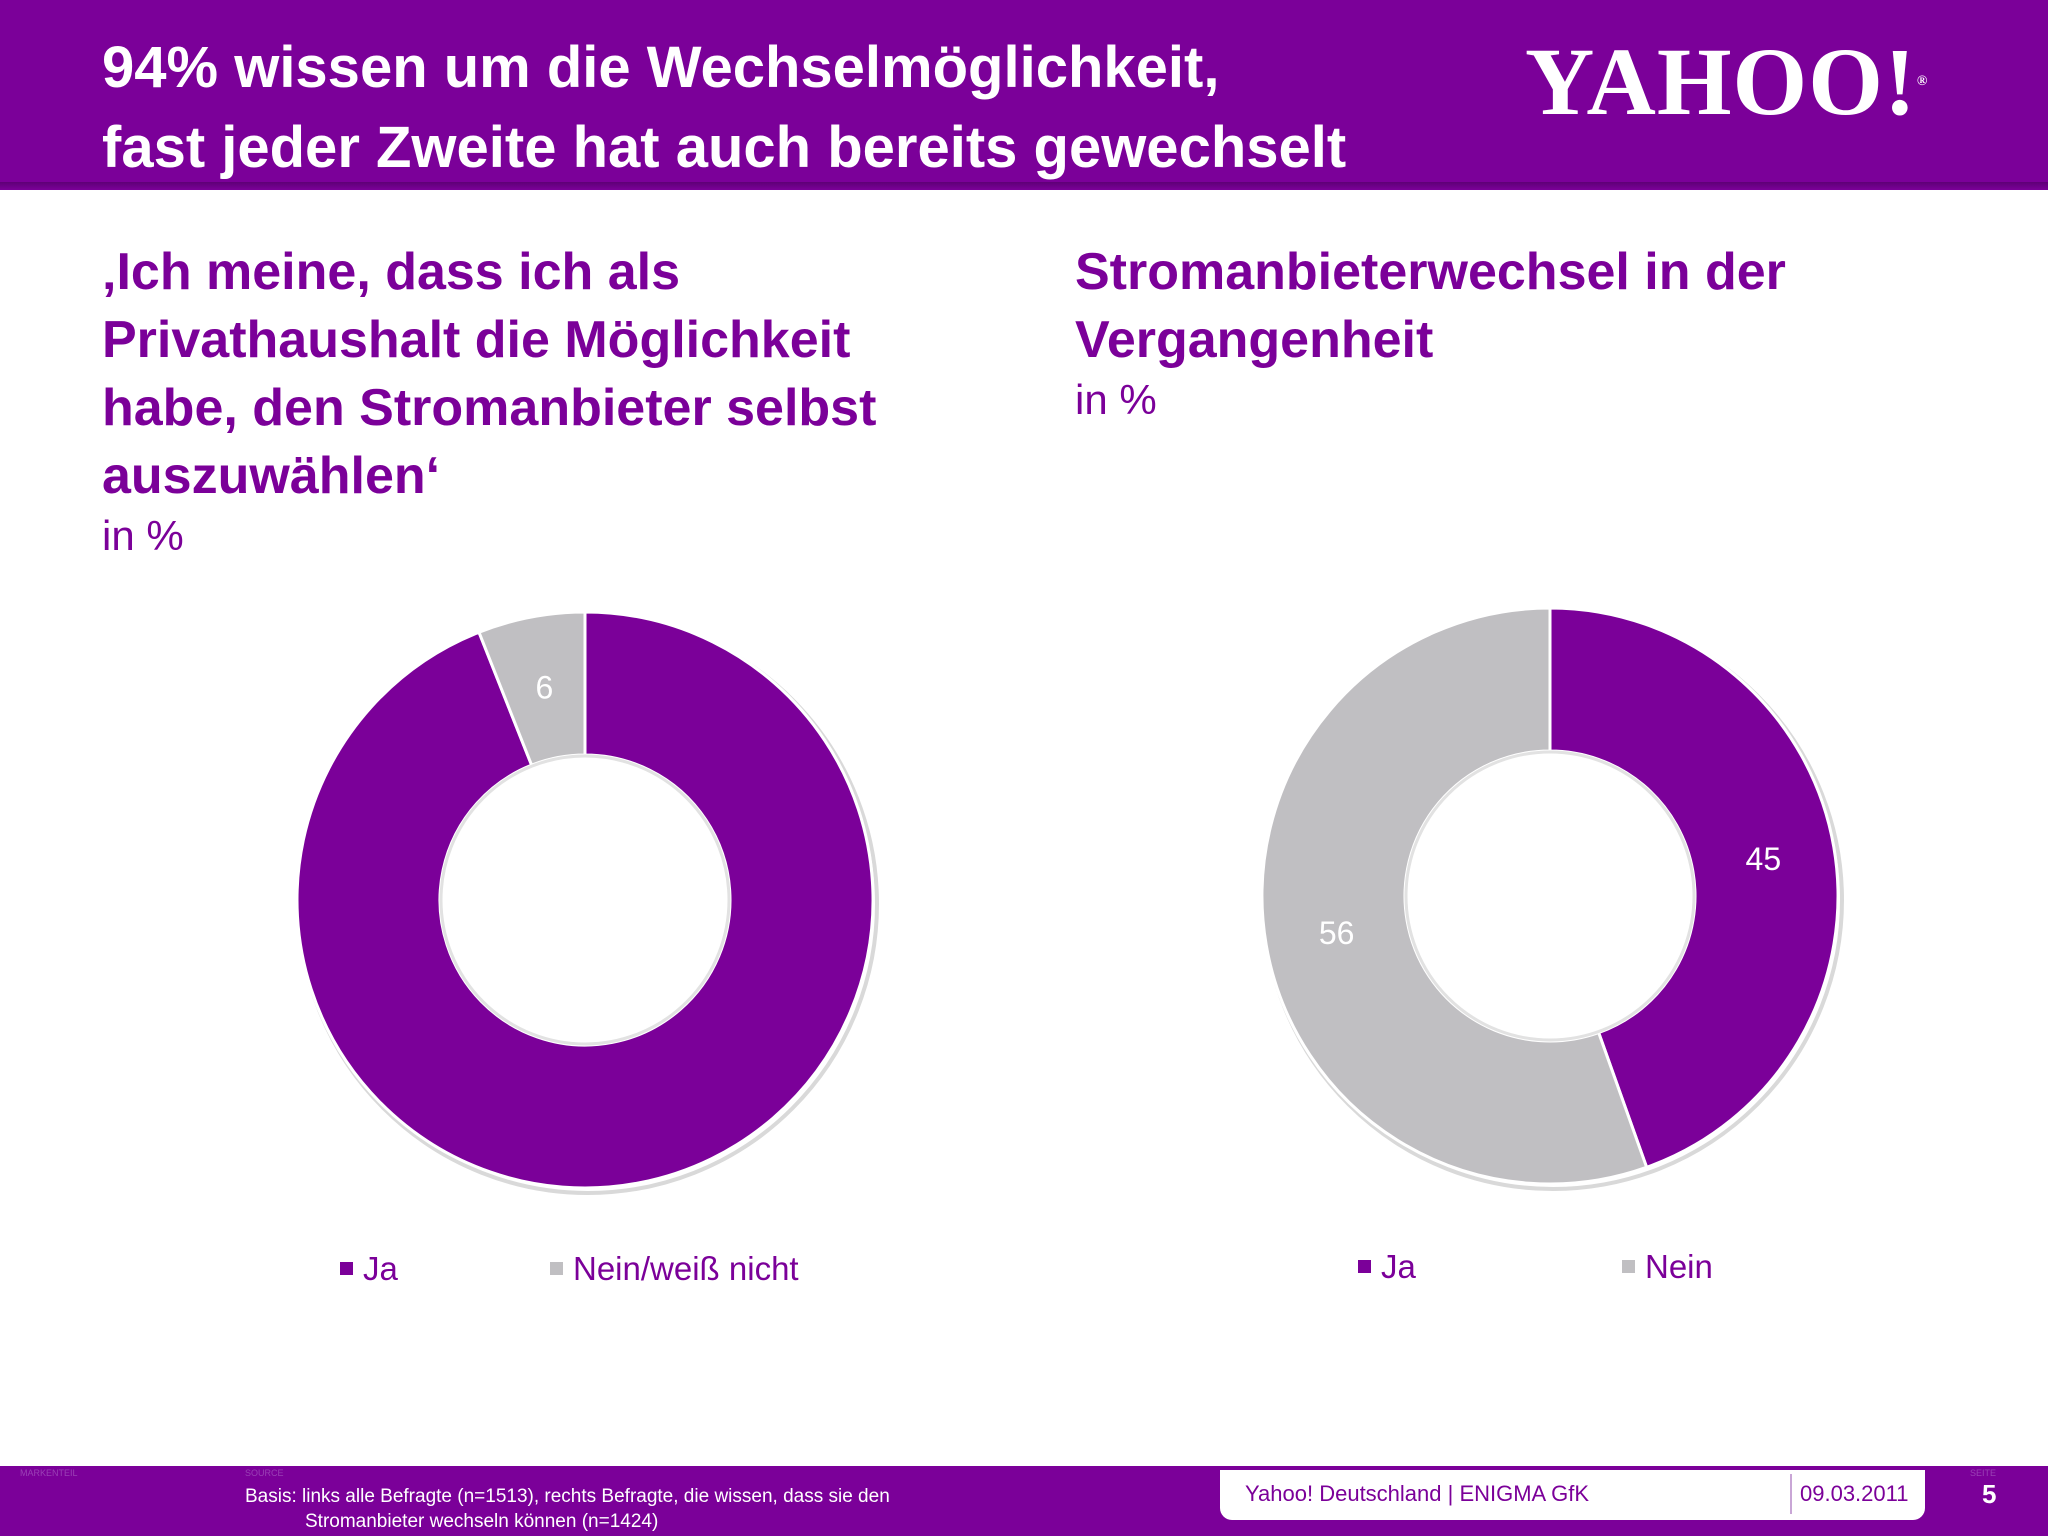  Describe the element at coordinates (661, 67) in the screenshot. I see `slide-title-line-1: 94% wissen um die Wechselmöglichkeit,` at that location.